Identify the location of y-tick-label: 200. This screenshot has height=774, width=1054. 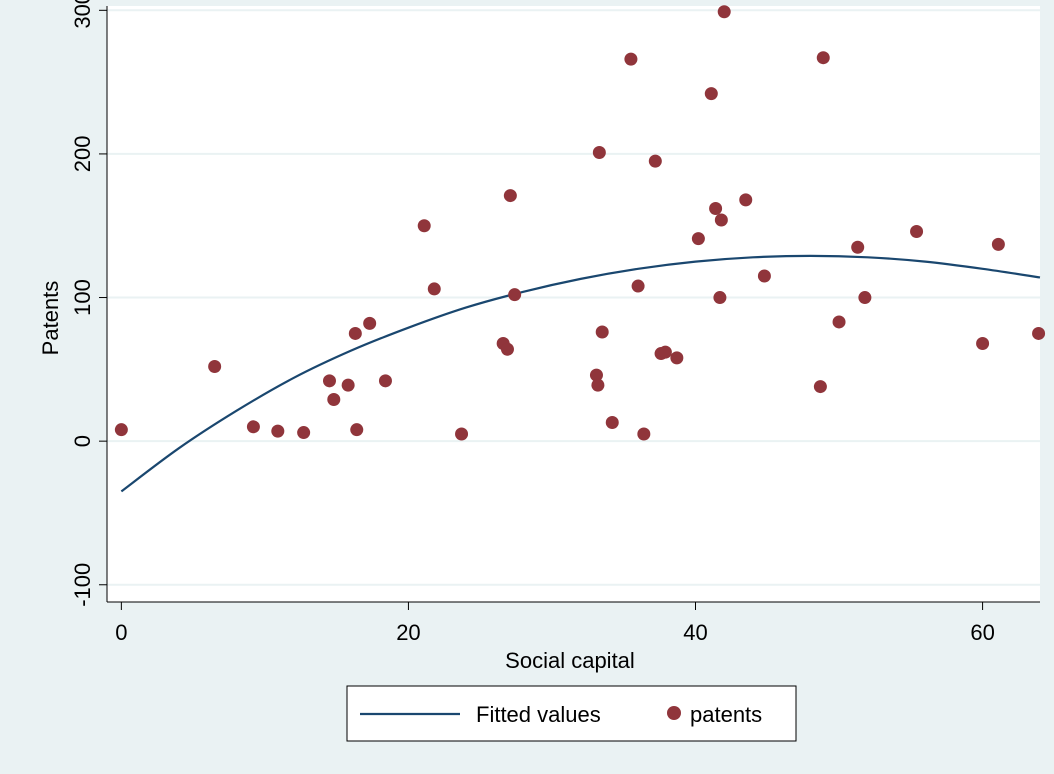
(82, 154).